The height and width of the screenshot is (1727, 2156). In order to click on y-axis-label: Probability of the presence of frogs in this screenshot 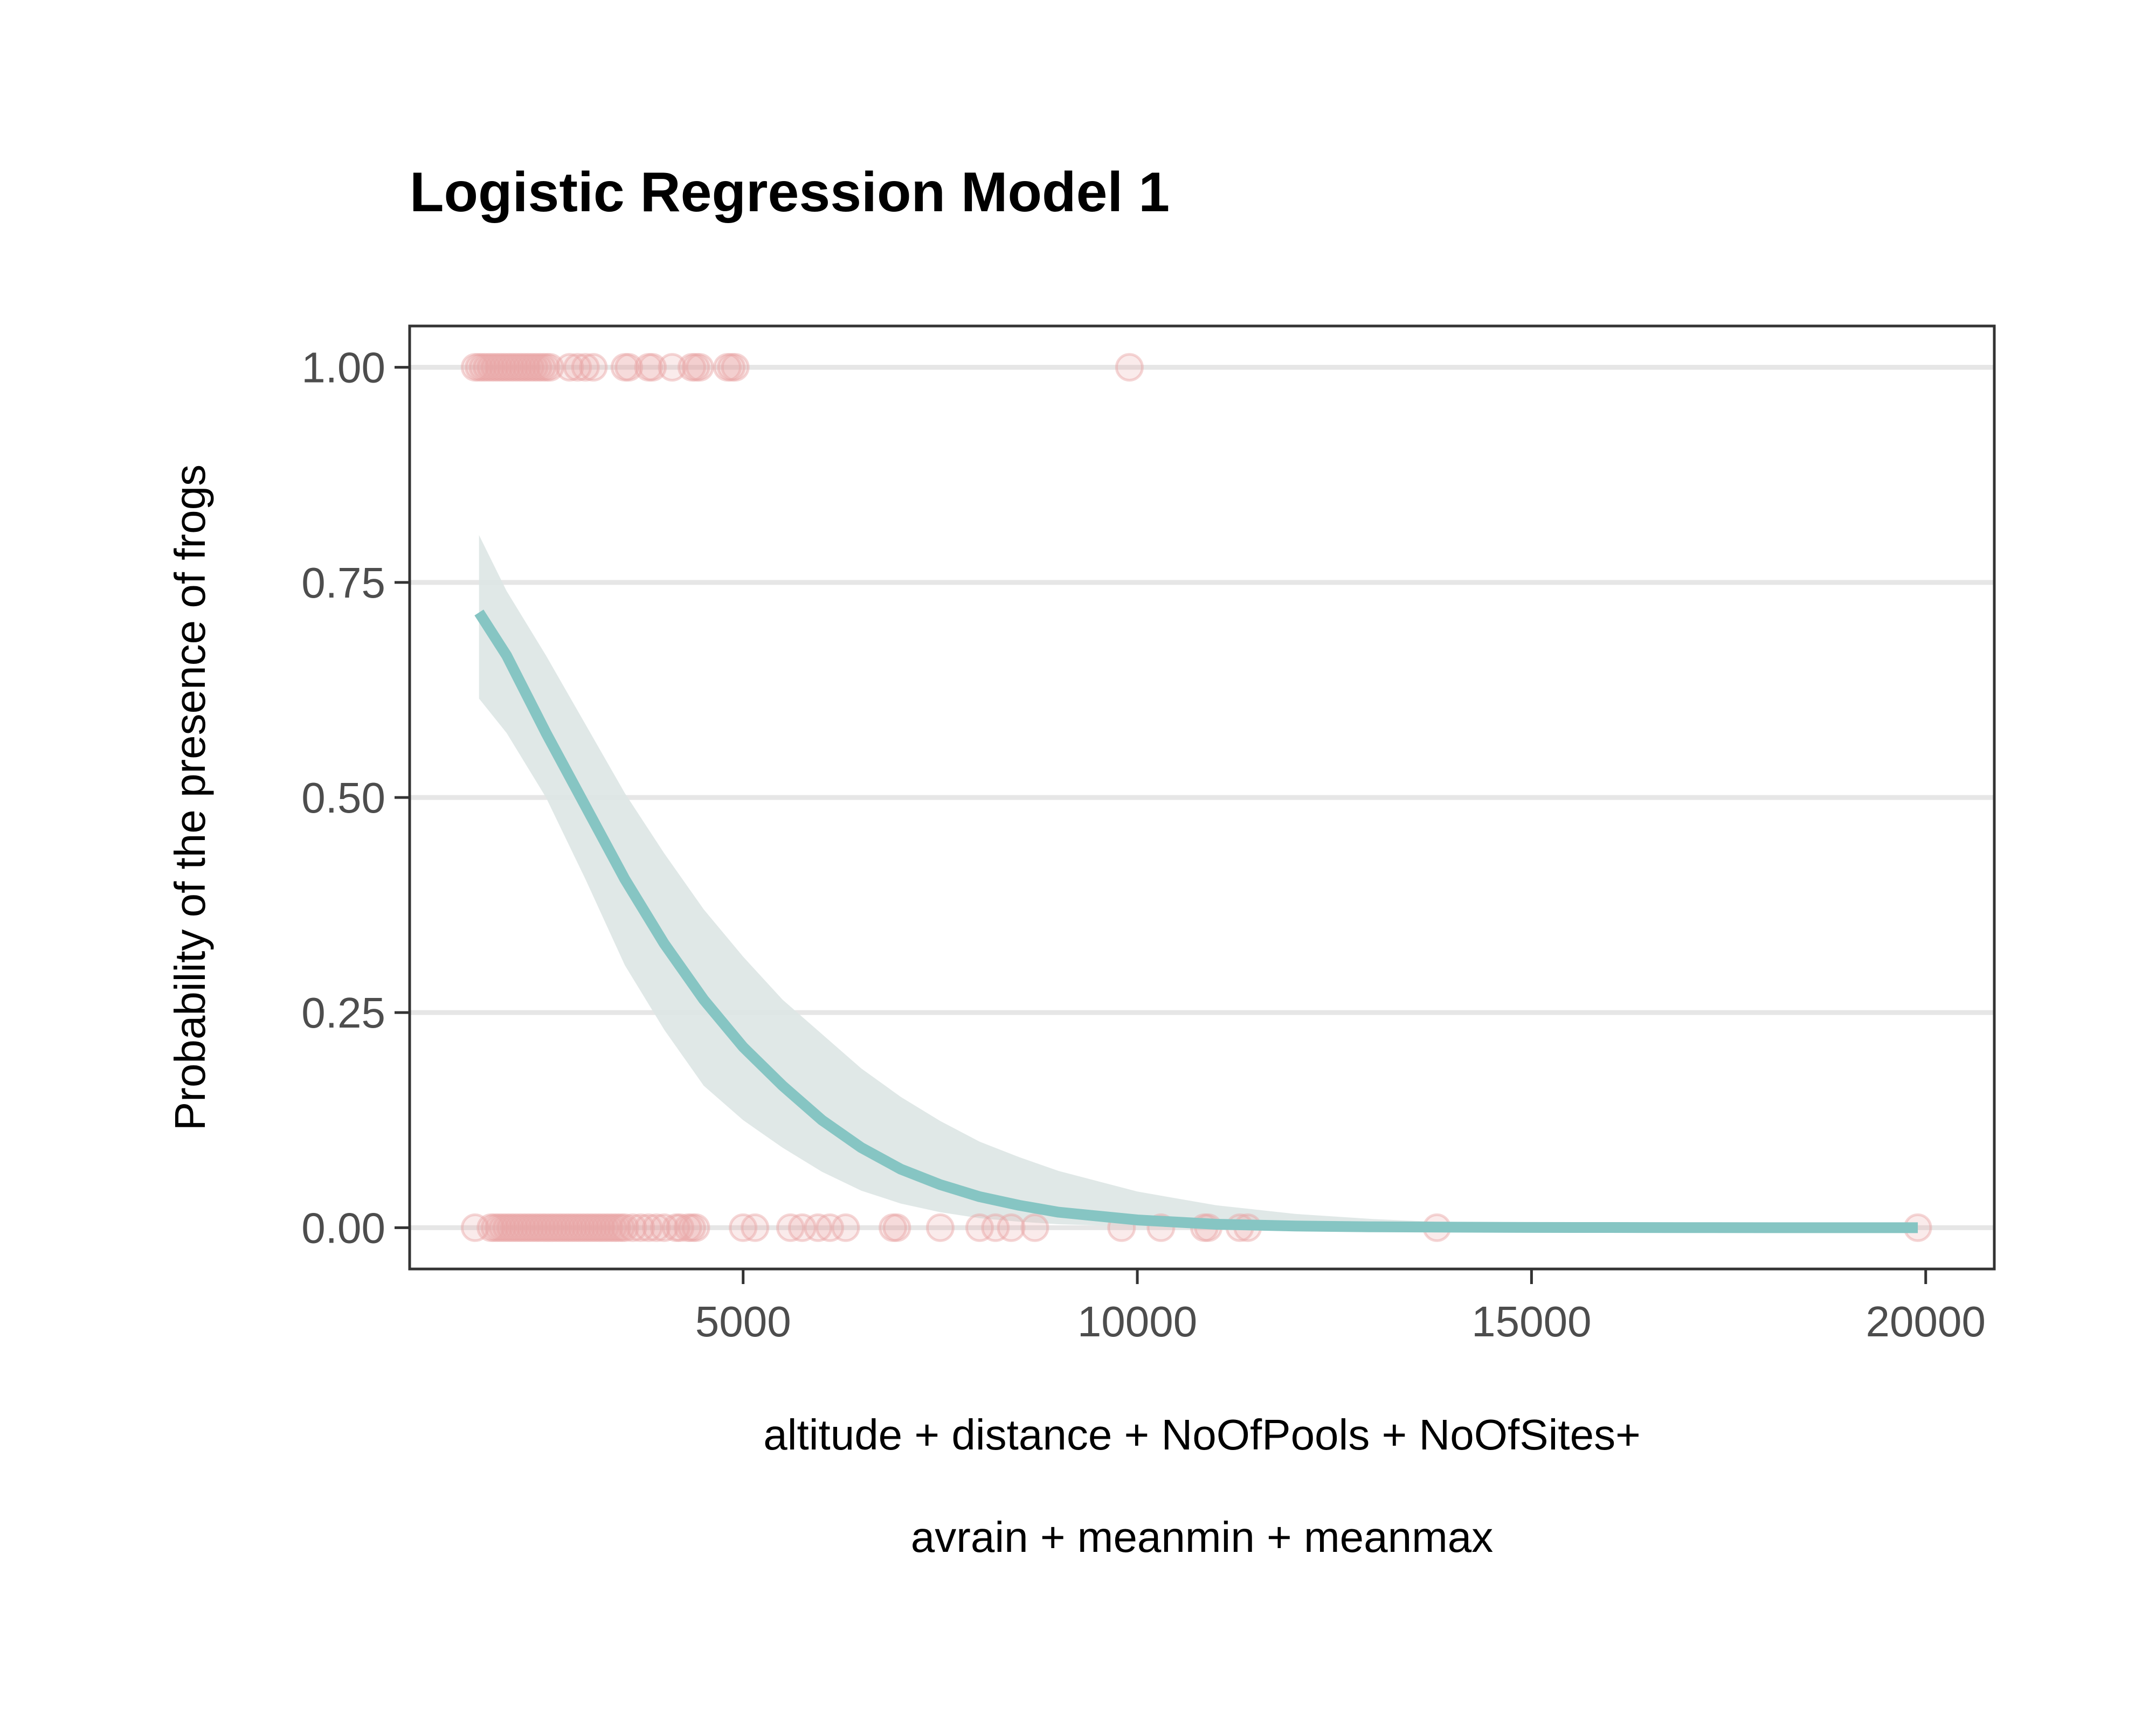, I will do `click(190, 797)`.